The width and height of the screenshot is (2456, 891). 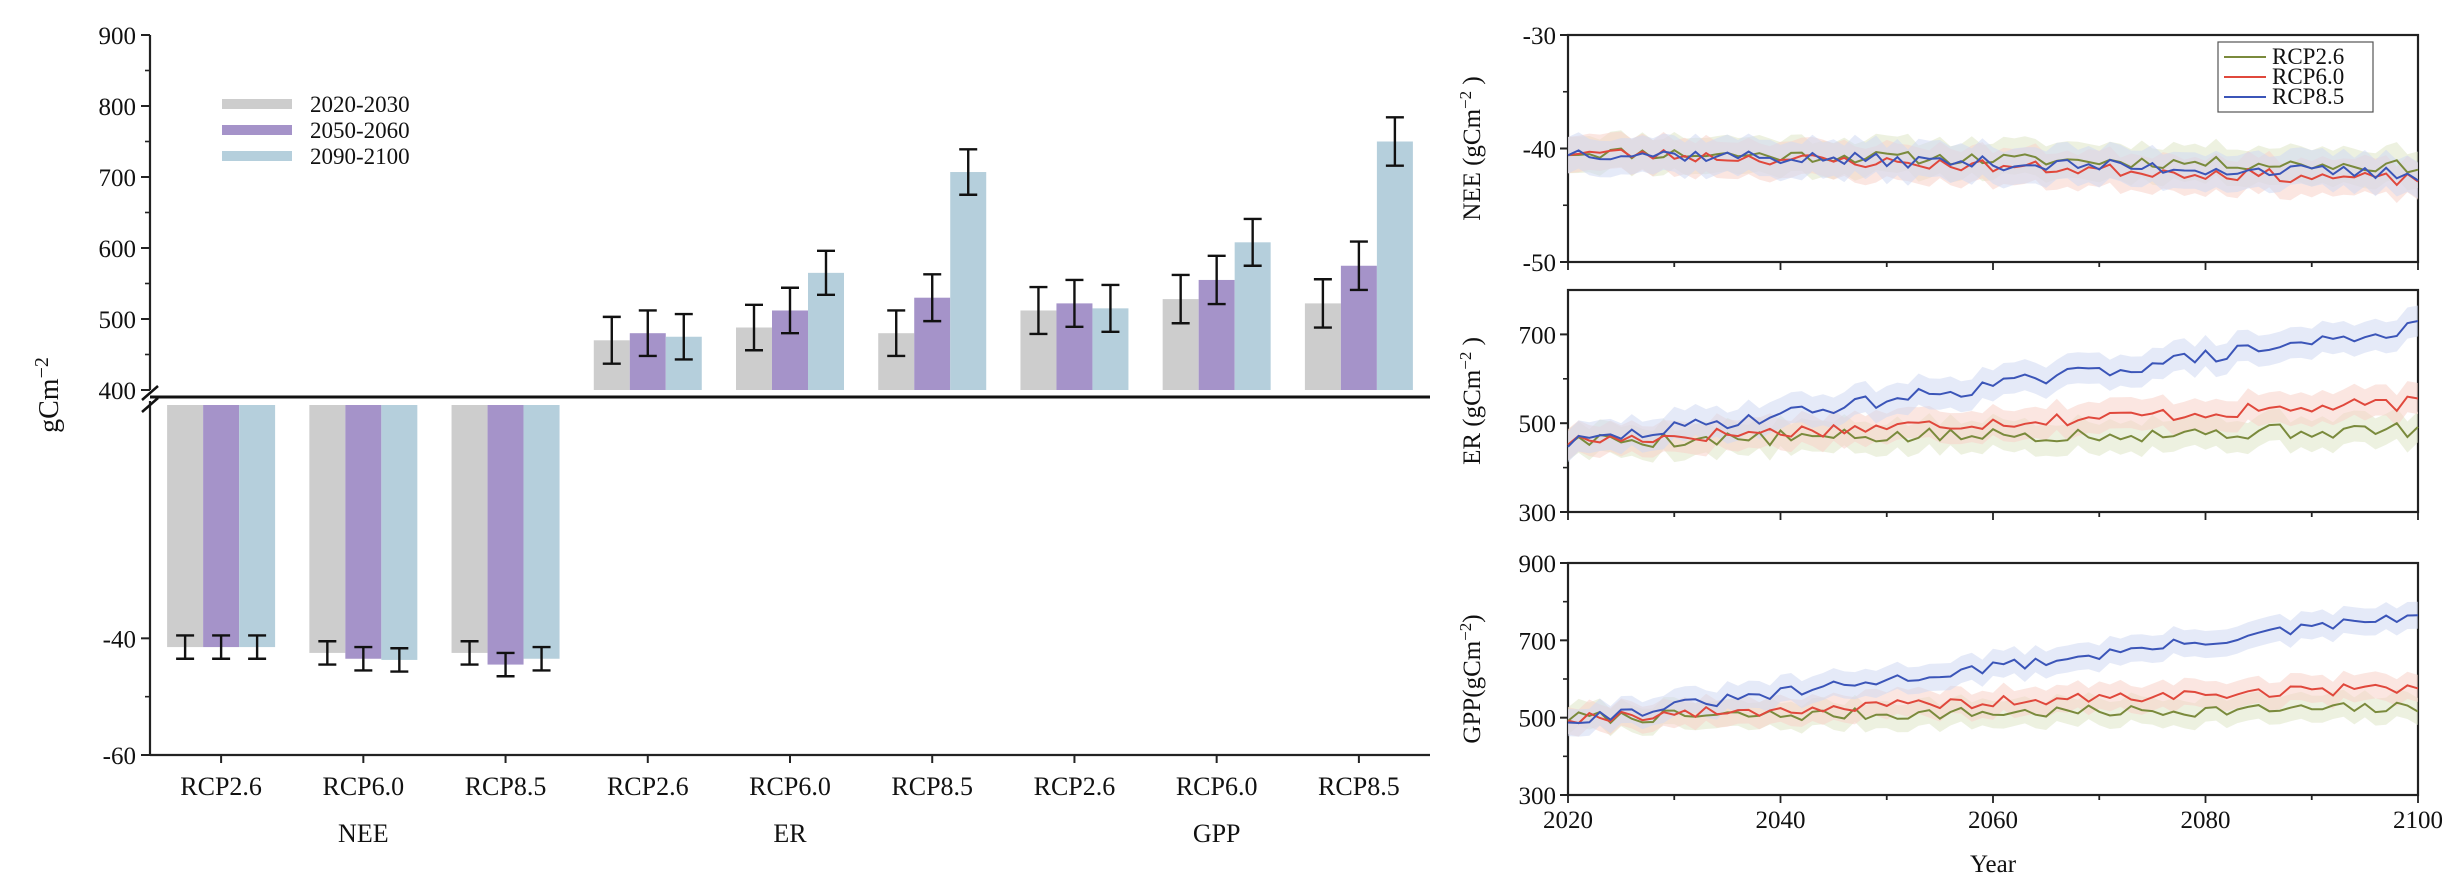 What do you see at coordinates (1568, 820) in the screenshot?
I see `x-tick-label: 2020` at bounding box center [1568, 820].